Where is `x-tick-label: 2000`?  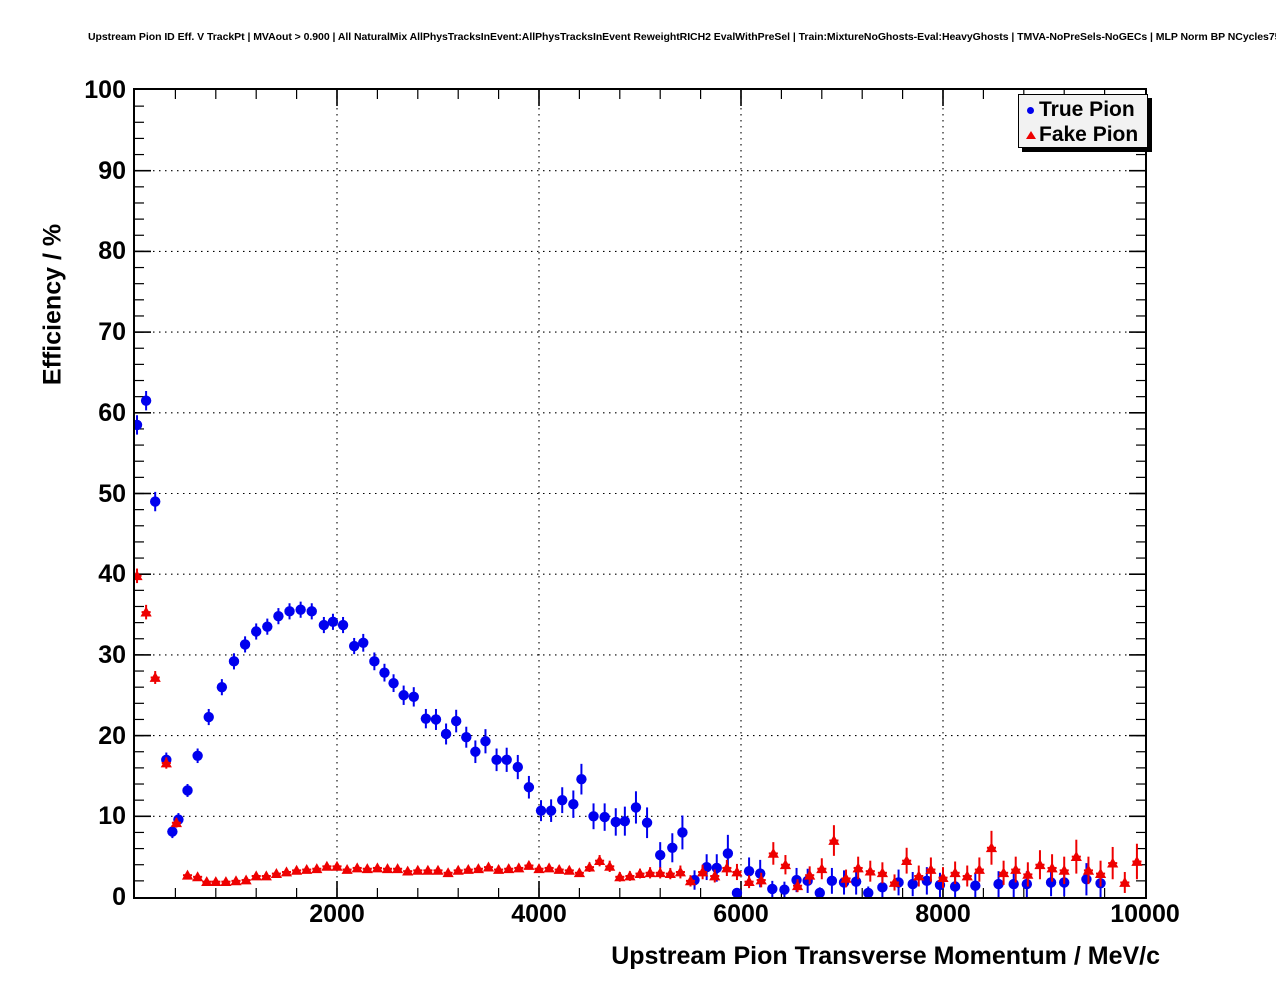
x-tick-label: 2000 is located at coordinates (337, 914).